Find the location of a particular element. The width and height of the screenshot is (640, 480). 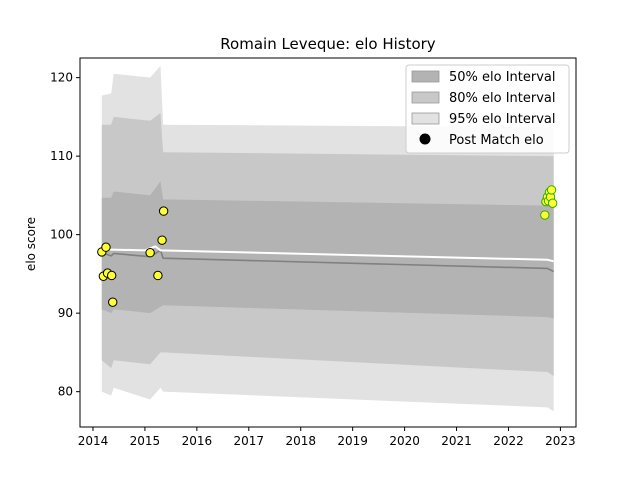

x-tick-label: 2016 is located at coordinates (197, 441).